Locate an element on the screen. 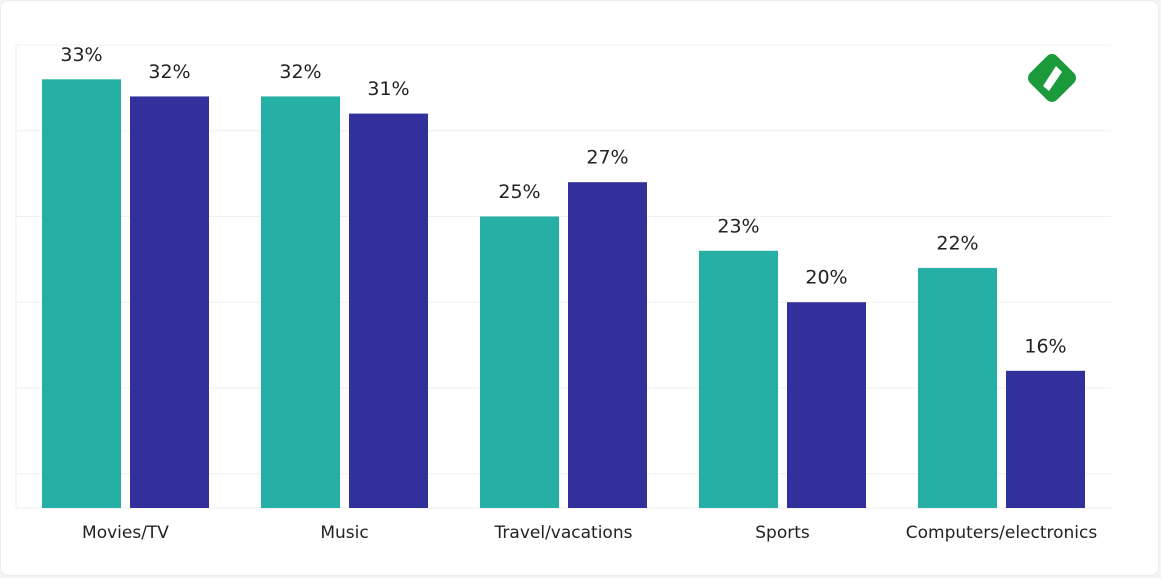 Image resolution: width=1161 pixels, height=578 pixels. logo is located at coordinates (1052, 78).